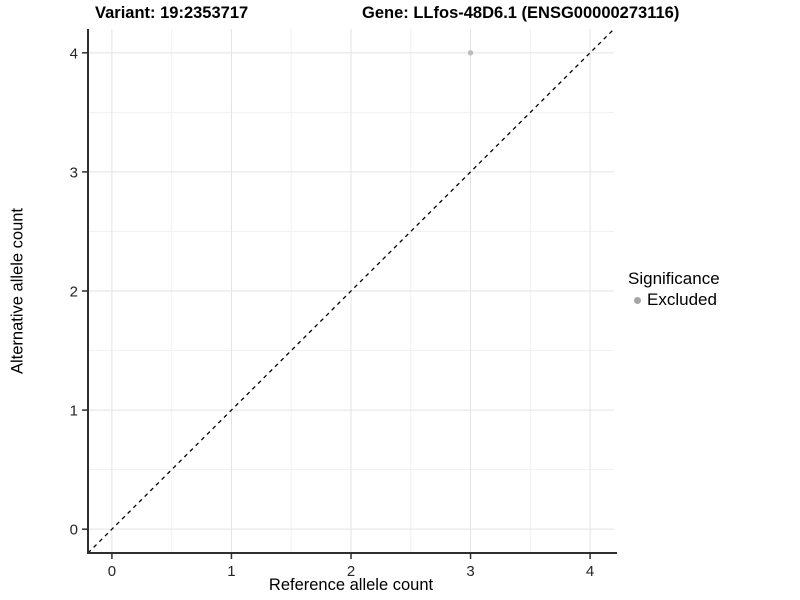  What do you see at coordinates (637, 300) in the screenshot?
I see `excluded-point-marker-icon` at bounding box center [637, 300].